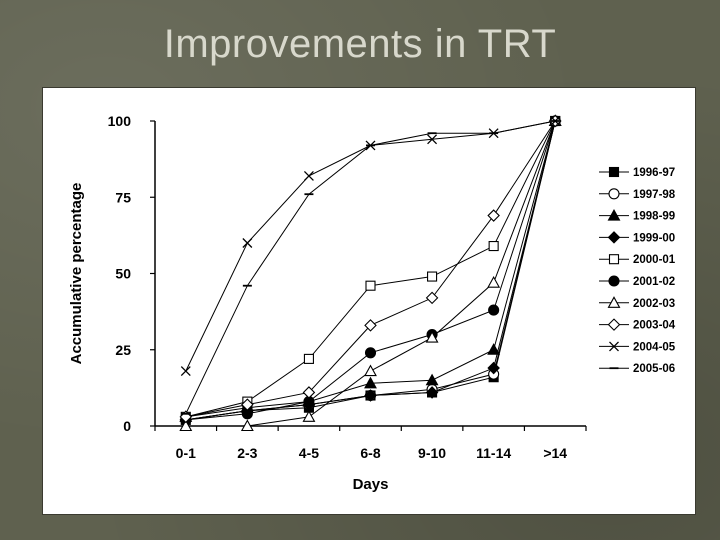  What do you see at coordinates (555, 453) in the screenshot?
I see `x-tick-label-14: >14` at bounding box center [555, 453].